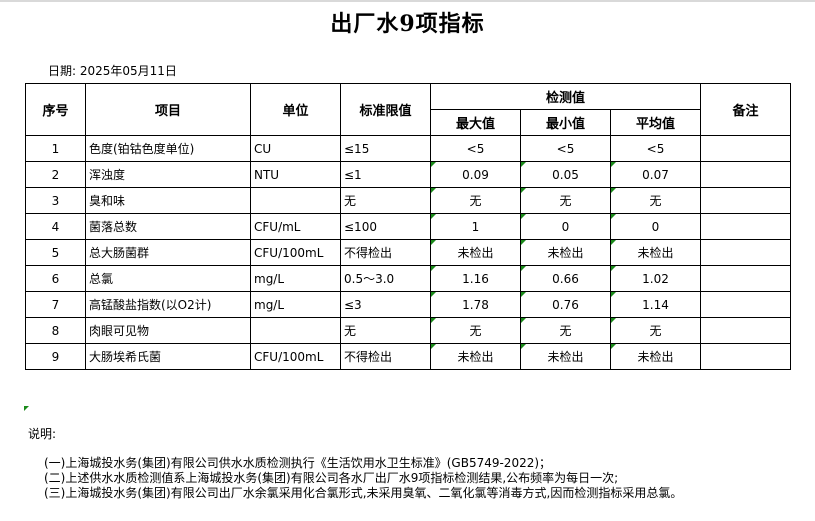  I want to click on cell-max: 1, so click(475, 226).